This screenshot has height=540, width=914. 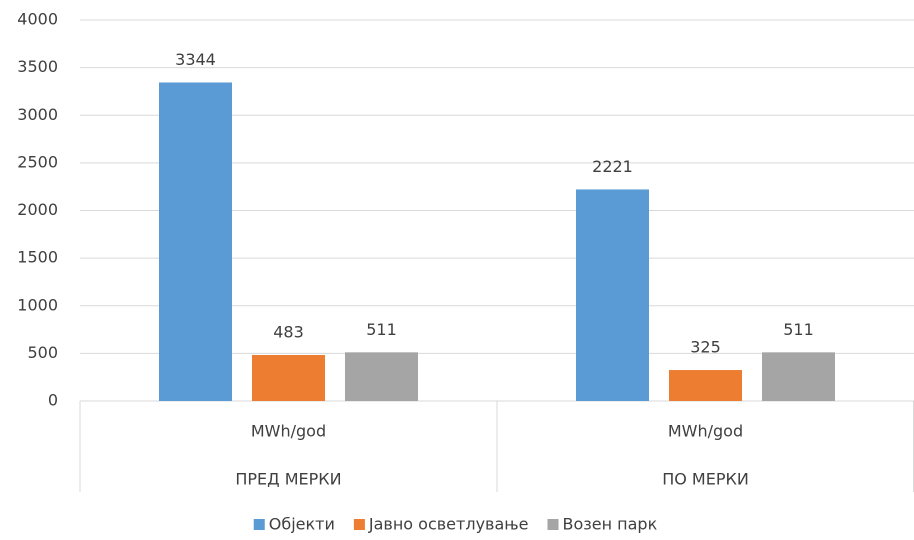 I want to click on y-tick-label: 2500, so click(x=37, y=161).